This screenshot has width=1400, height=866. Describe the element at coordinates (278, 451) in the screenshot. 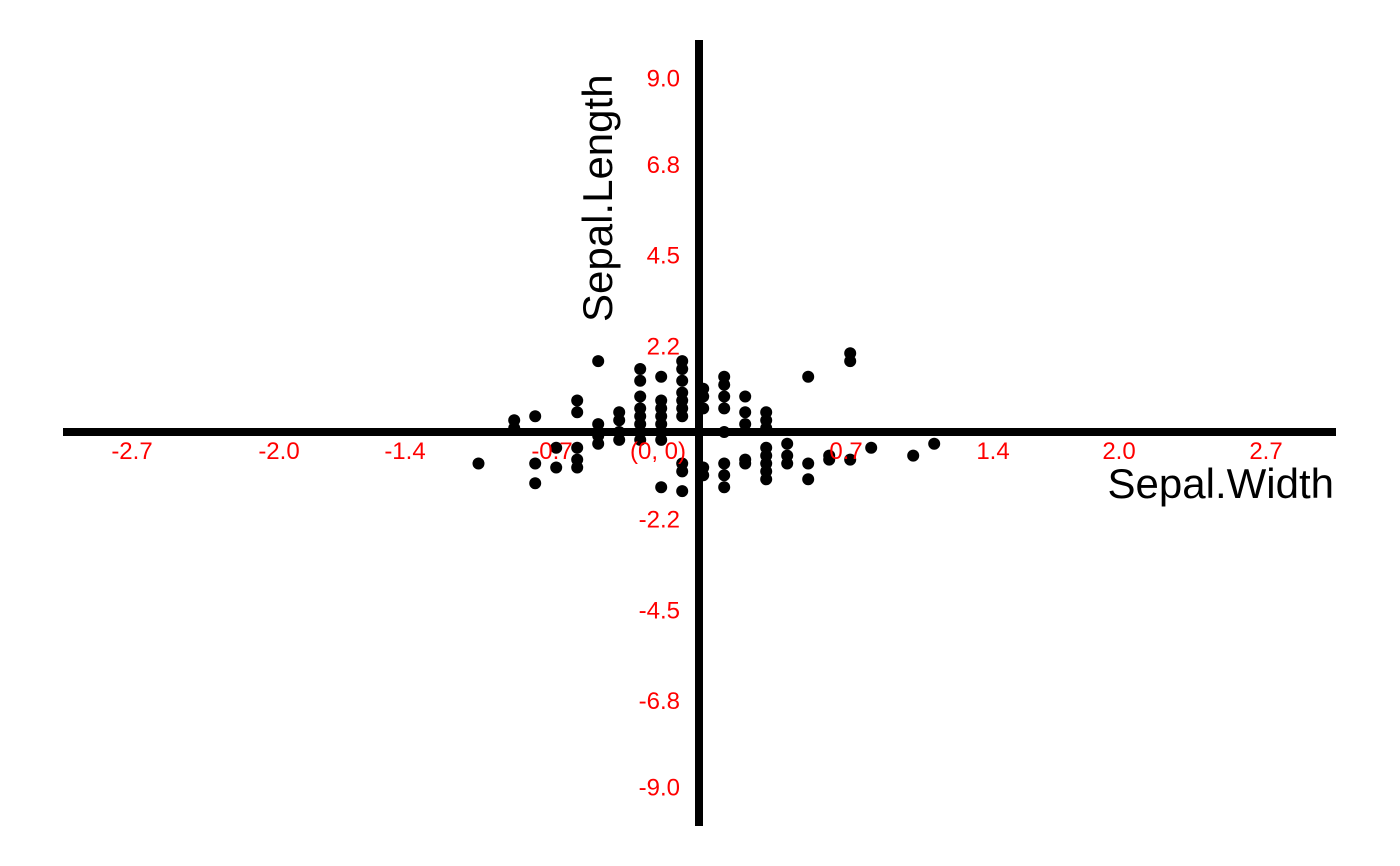

I see `x-tick-label: -2.0` at that location.